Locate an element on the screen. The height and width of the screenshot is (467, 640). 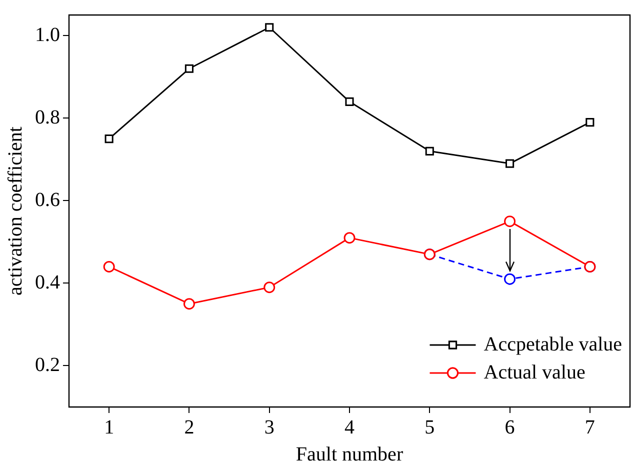
x-tick-label: 5 is located at coordinates (429, 427).